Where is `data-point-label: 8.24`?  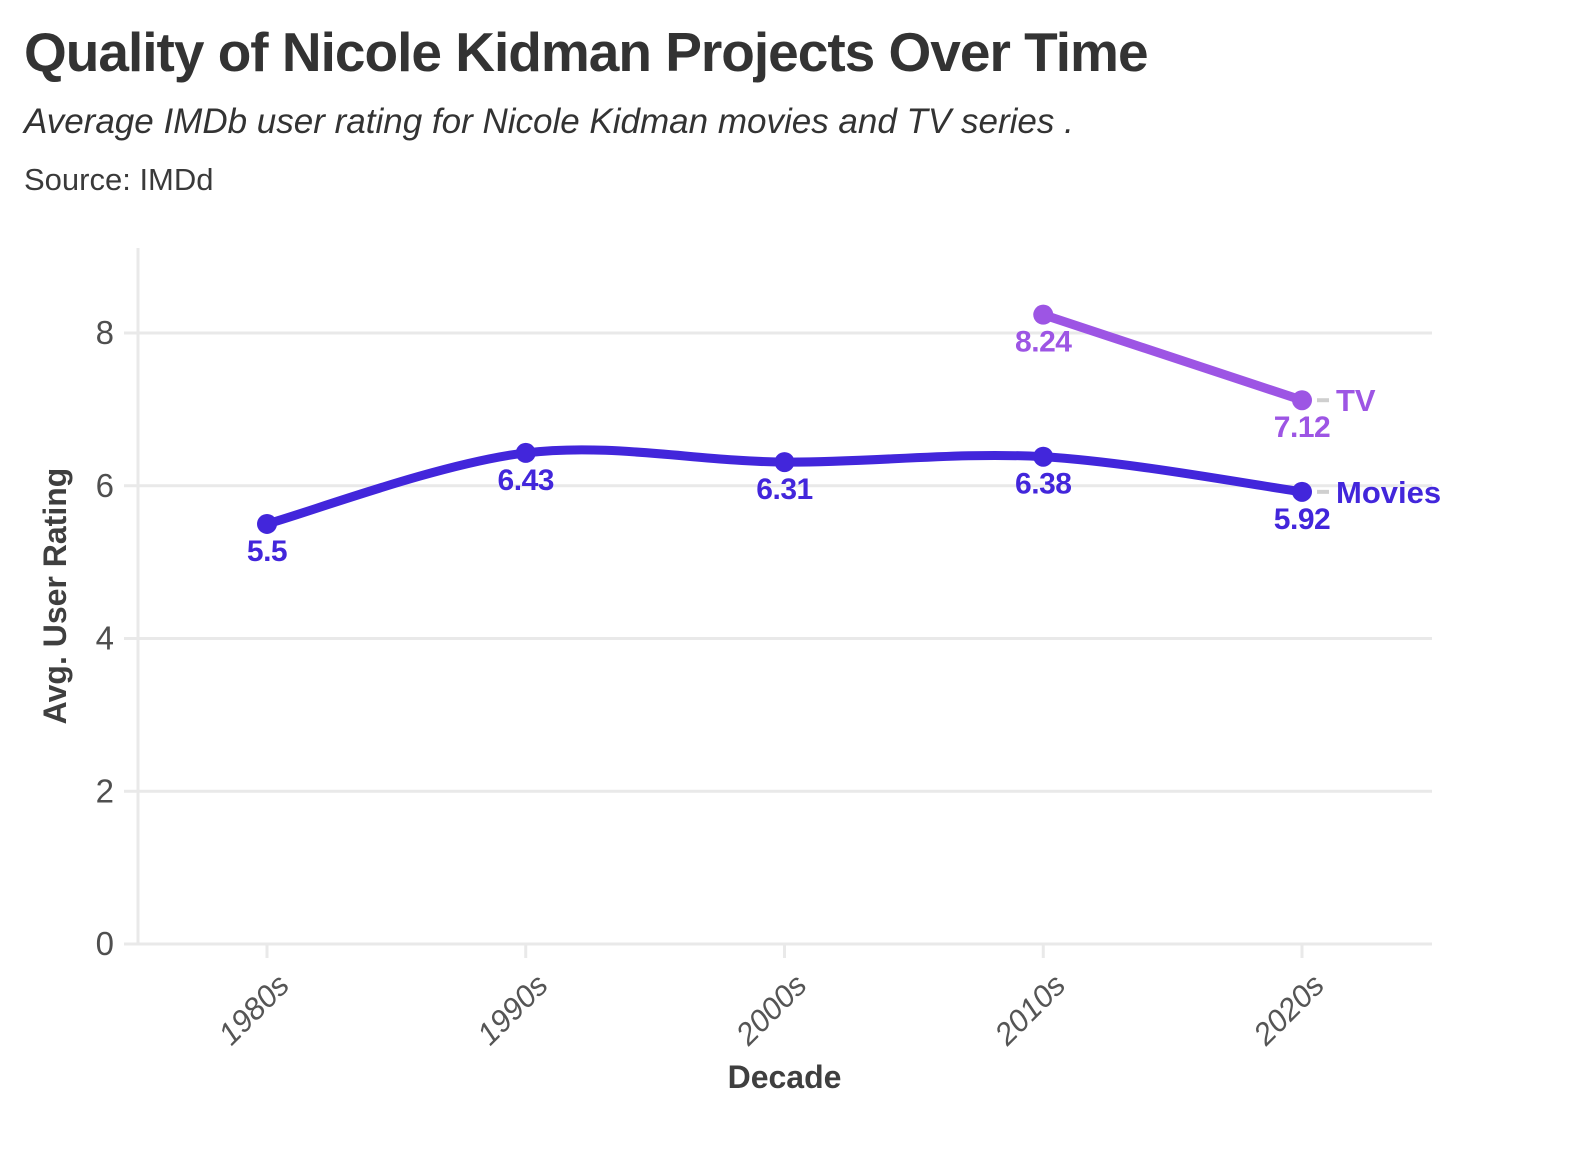 data-point-label: 8.24 is located at coordinates (1043, 342).